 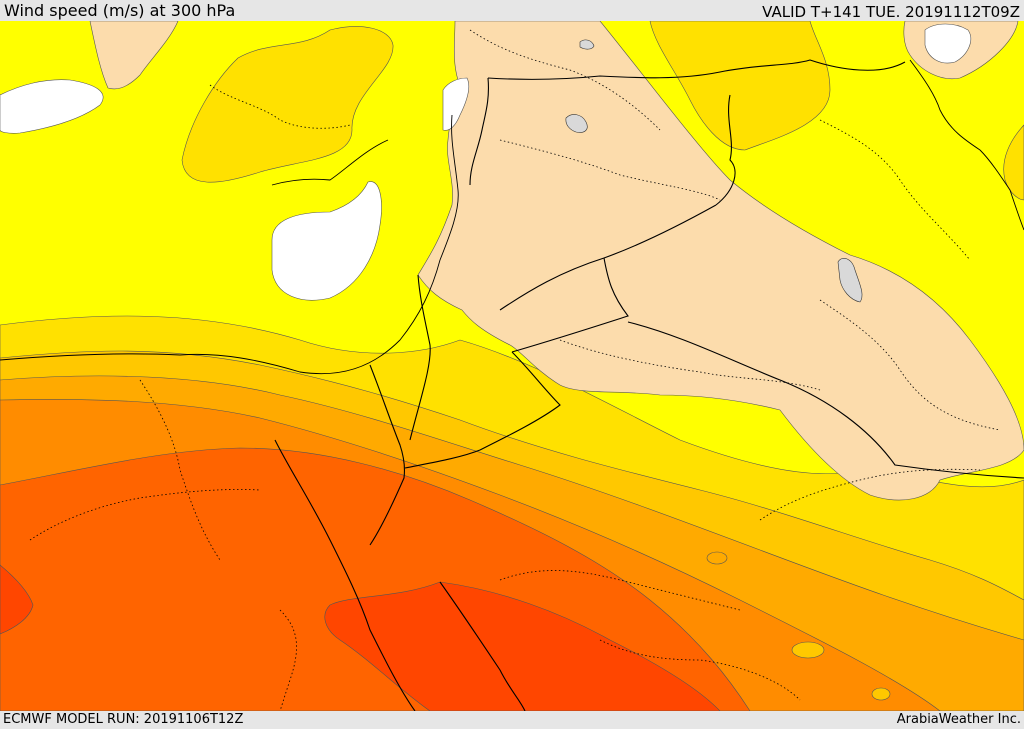 What do you see at coordinates (287, 104) in the screenshot?
I see `gold-wind-patch-north` at bounding box center [287, 104].